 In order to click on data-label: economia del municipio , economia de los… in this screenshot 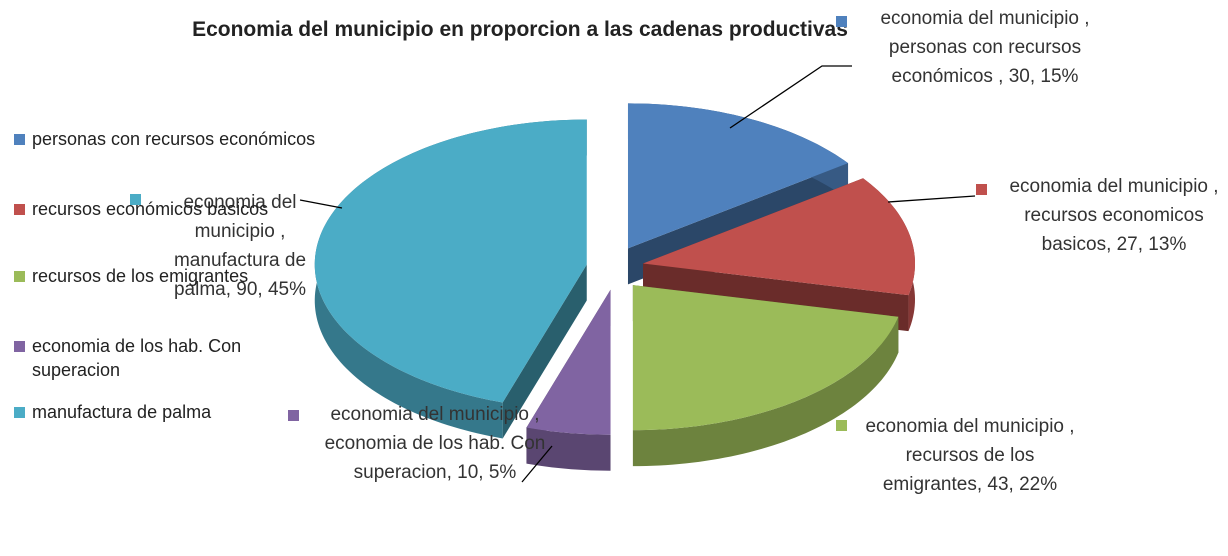, I will do `click(435, 443)`.